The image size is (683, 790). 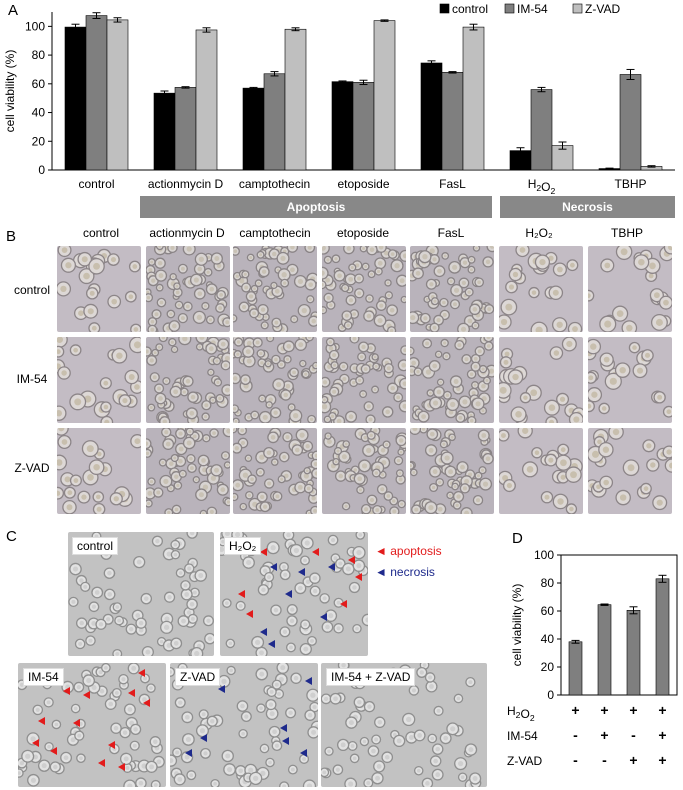 I want to click on apoptosis-arrow-icon: ◄, so click(x=381, y=551).